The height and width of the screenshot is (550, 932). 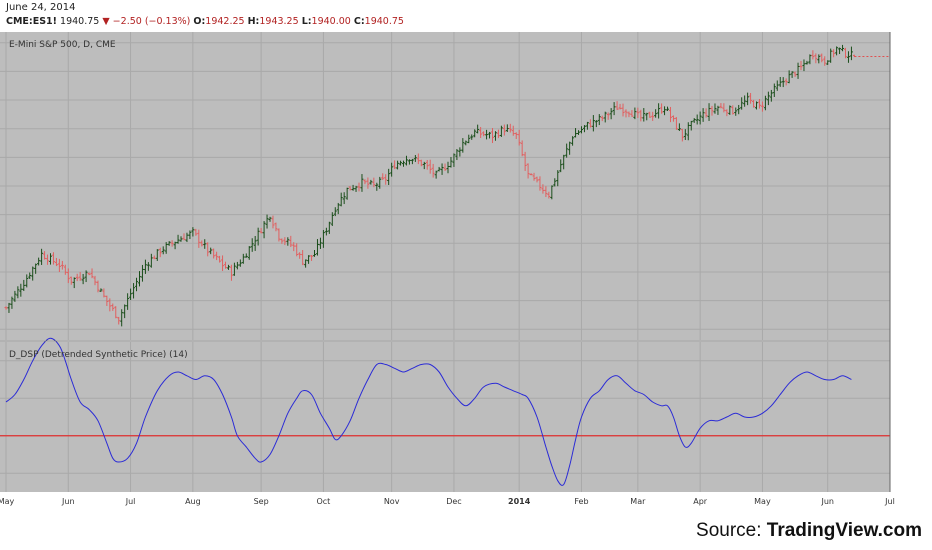 I want to click on date-label: June 24, 2014, so click(x=41, y=7).